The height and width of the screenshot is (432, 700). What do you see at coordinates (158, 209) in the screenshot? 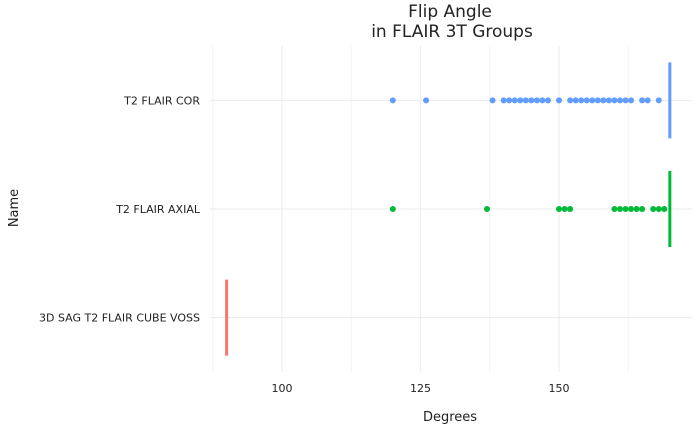
I see `y-tick-label: T2 FLAIR AXIAL` at bounding box center [158, 209].